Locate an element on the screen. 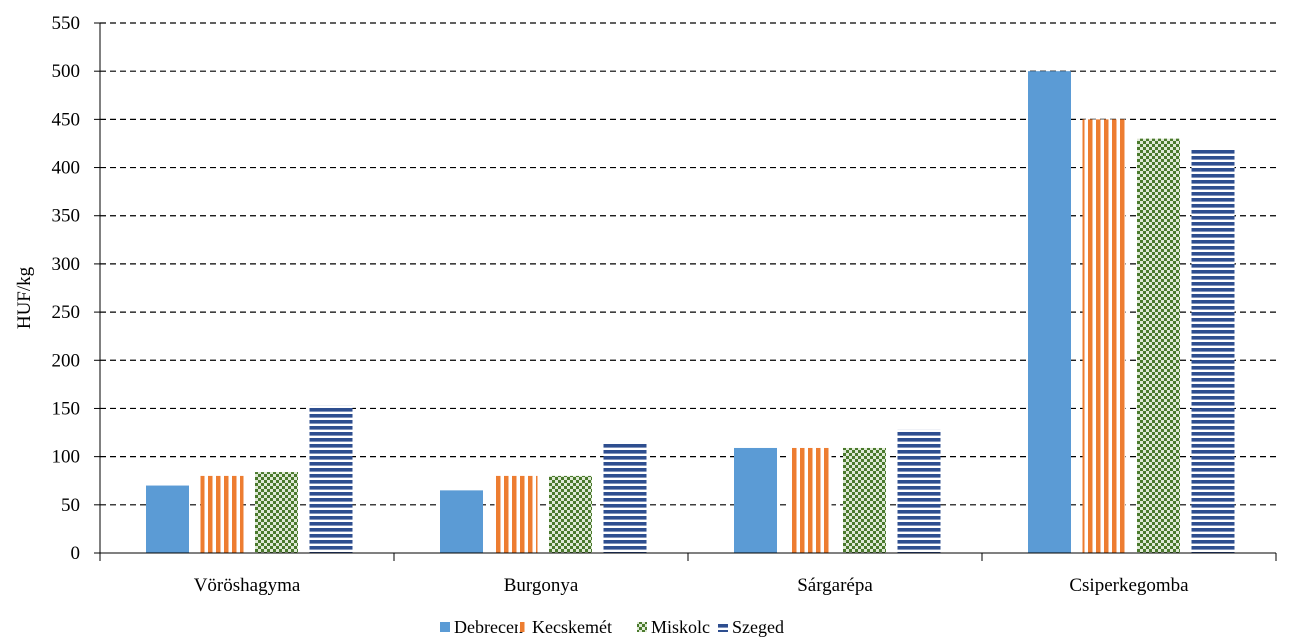 Image resolution: width=1292 pixels, height=644 pixels. y-tick-label: 50 is located at coordinates (70, 505).